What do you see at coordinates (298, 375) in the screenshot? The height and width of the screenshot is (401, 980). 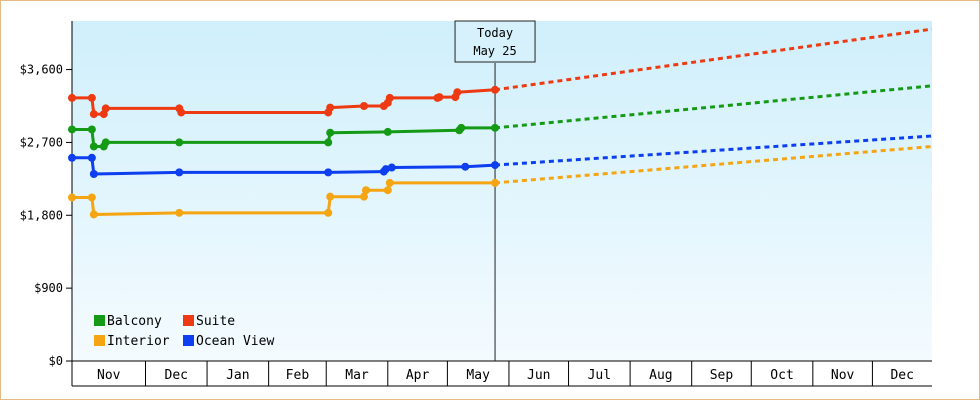 I see `x-tick-label: Feb` at bounding box center [298, 375].